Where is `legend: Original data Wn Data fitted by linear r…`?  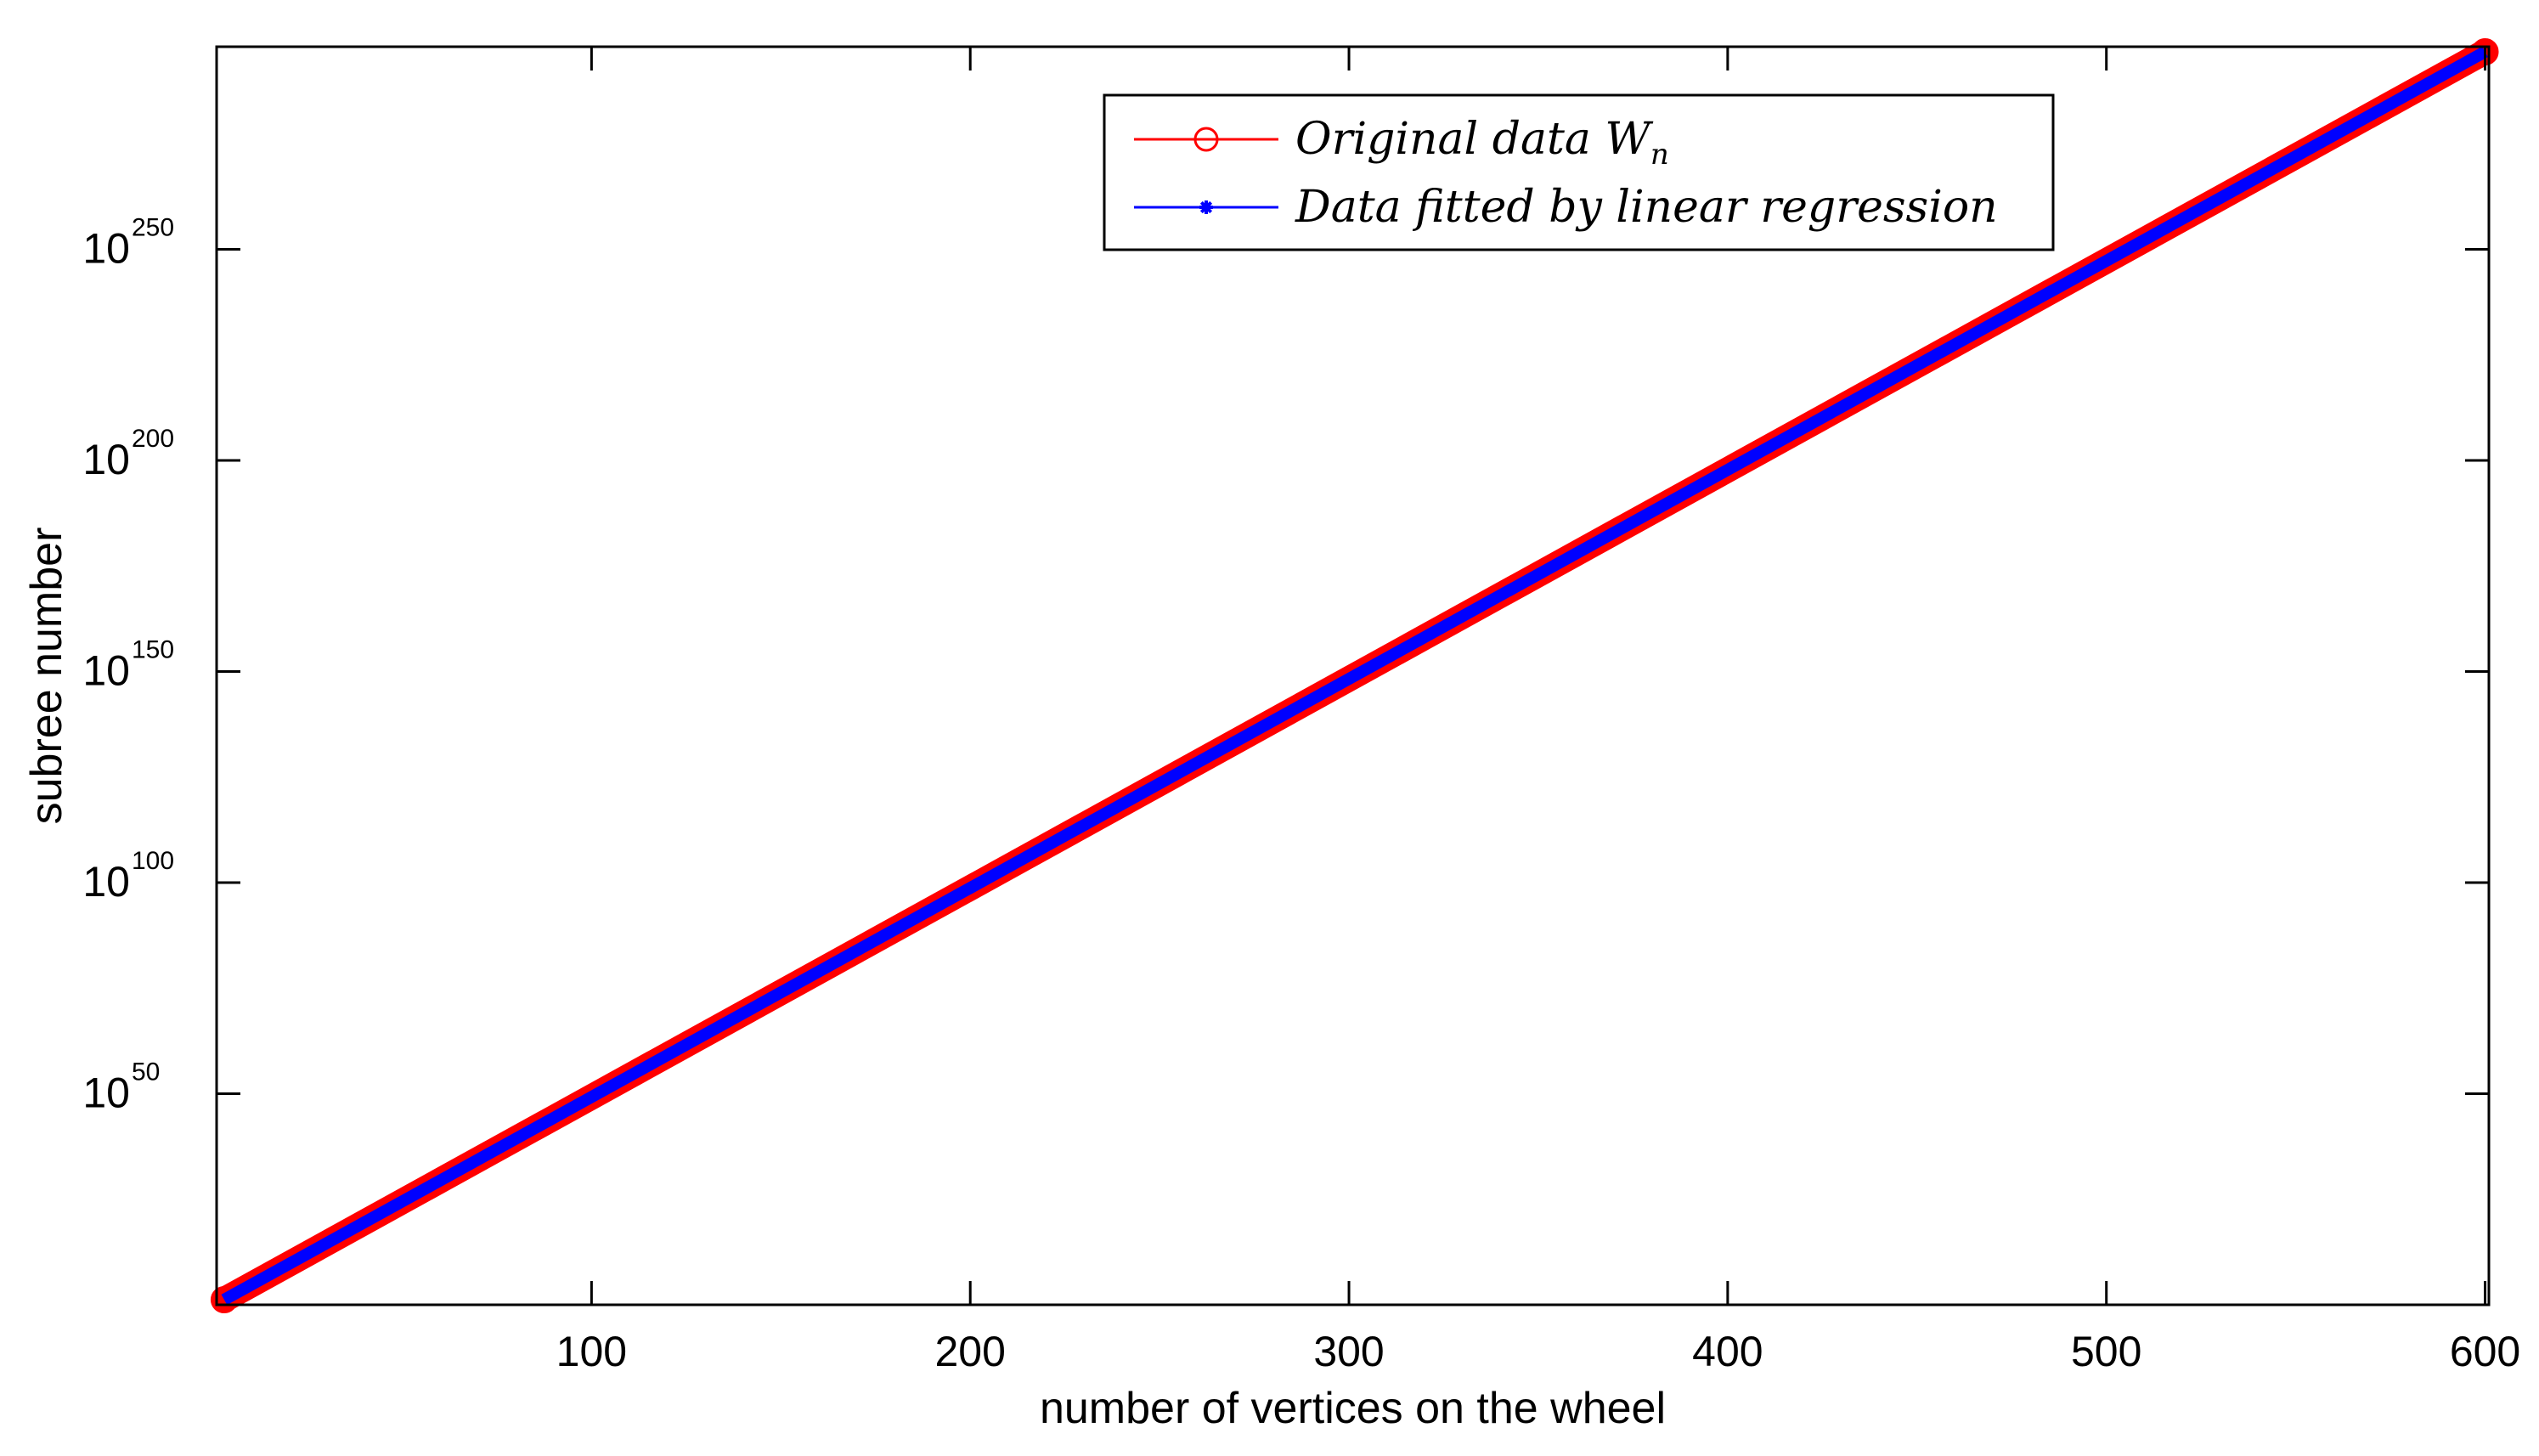 legend: Original data Wn Data fitted by linear r… is located at coordinates (1579, 172).